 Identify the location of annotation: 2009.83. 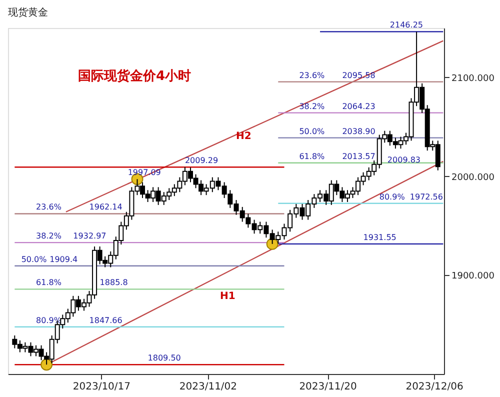
(404, 160).